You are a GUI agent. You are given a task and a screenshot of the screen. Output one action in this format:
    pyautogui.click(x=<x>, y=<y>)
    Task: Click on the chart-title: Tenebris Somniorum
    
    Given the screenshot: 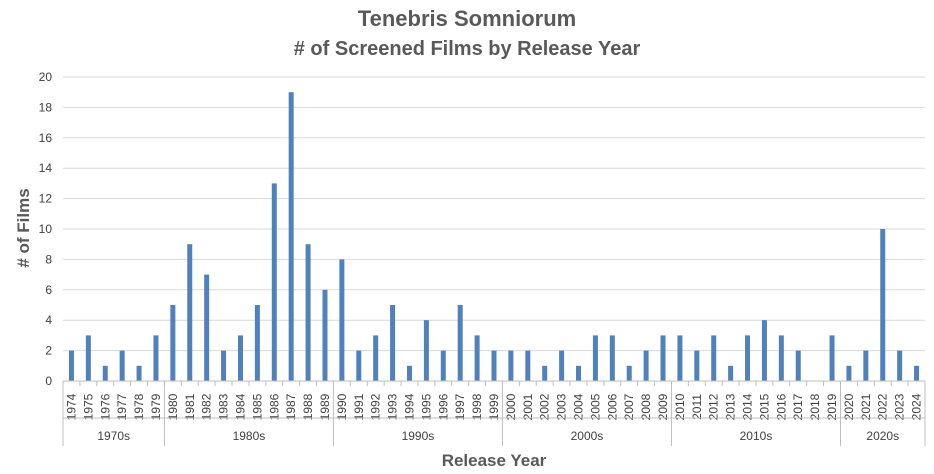 What is the action you would take?
    pyautogui.click(x=467, y=18)
    